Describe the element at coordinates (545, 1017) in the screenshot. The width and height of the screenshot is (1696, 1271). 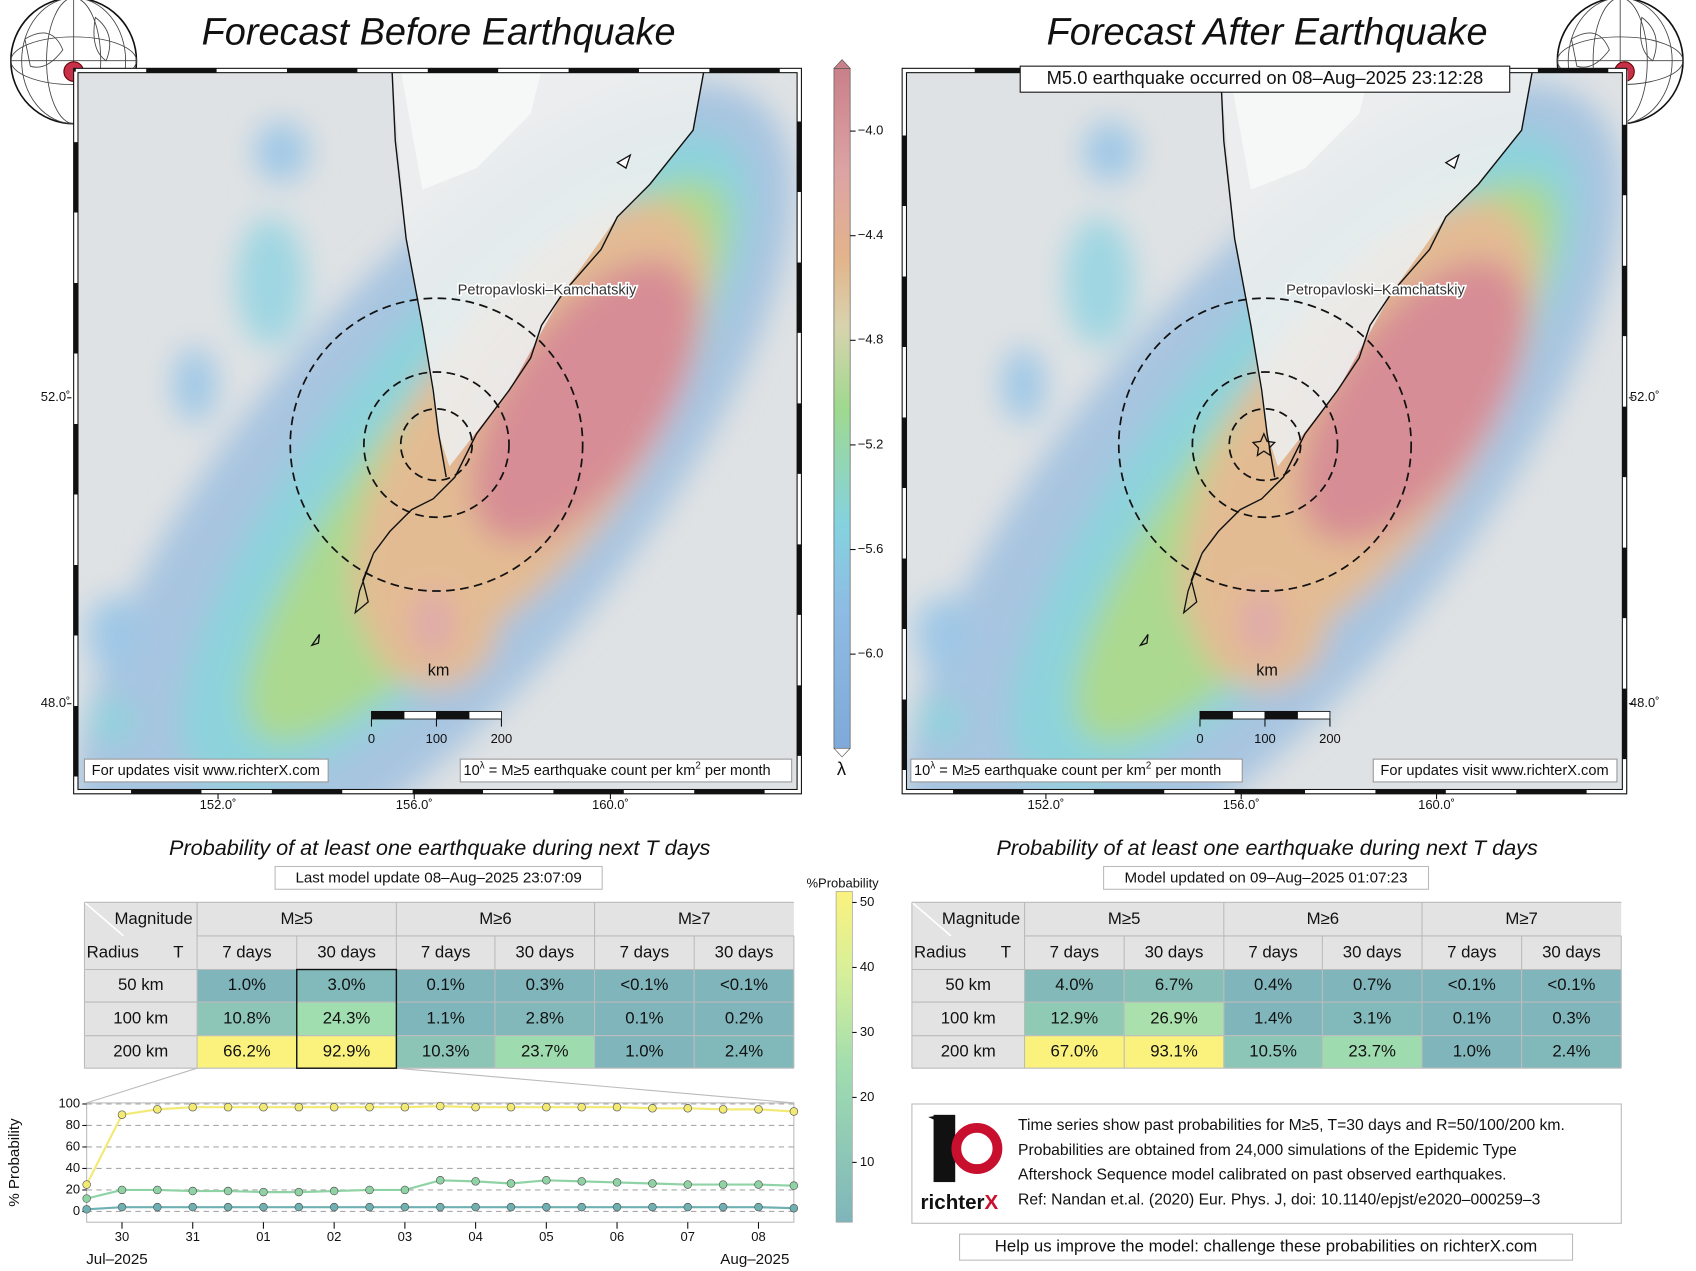
I see `cell-value: 2.8%` at that location.